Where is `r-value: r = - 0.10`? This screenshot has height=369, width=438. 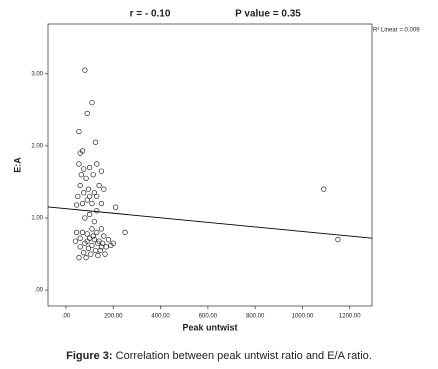
r-value: r = - 0.10 is located at coordinates (150, 14).